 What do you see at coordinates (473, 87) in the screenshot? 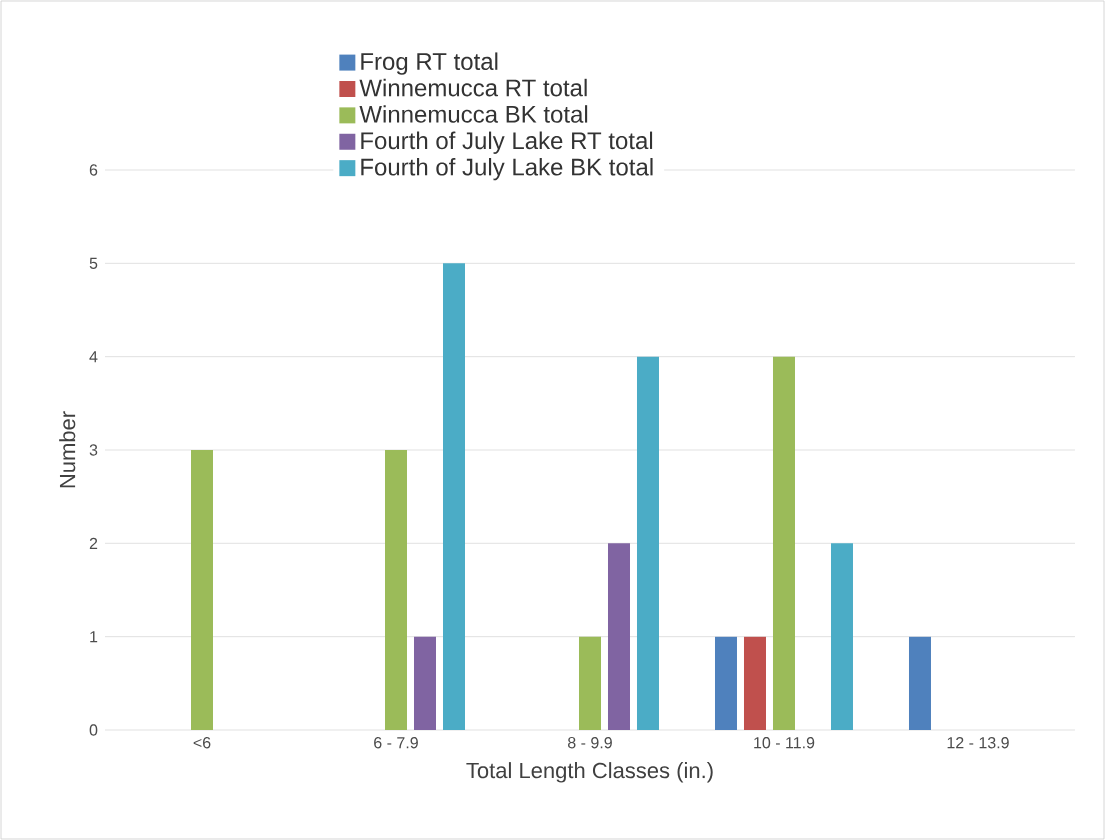
I see `legend-label: Winnemucca RT total` at bounding box center [473, 87].